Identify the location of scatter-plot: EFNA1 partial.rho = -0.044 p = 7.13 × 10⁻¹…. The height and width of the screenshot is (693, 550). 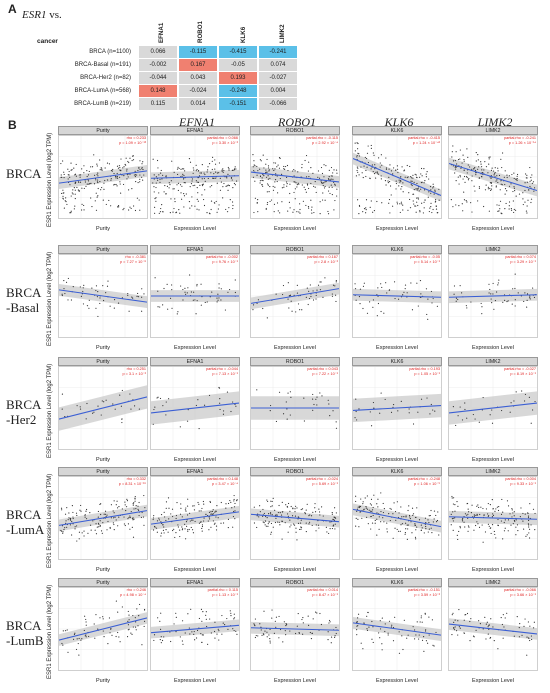
(195, 410).